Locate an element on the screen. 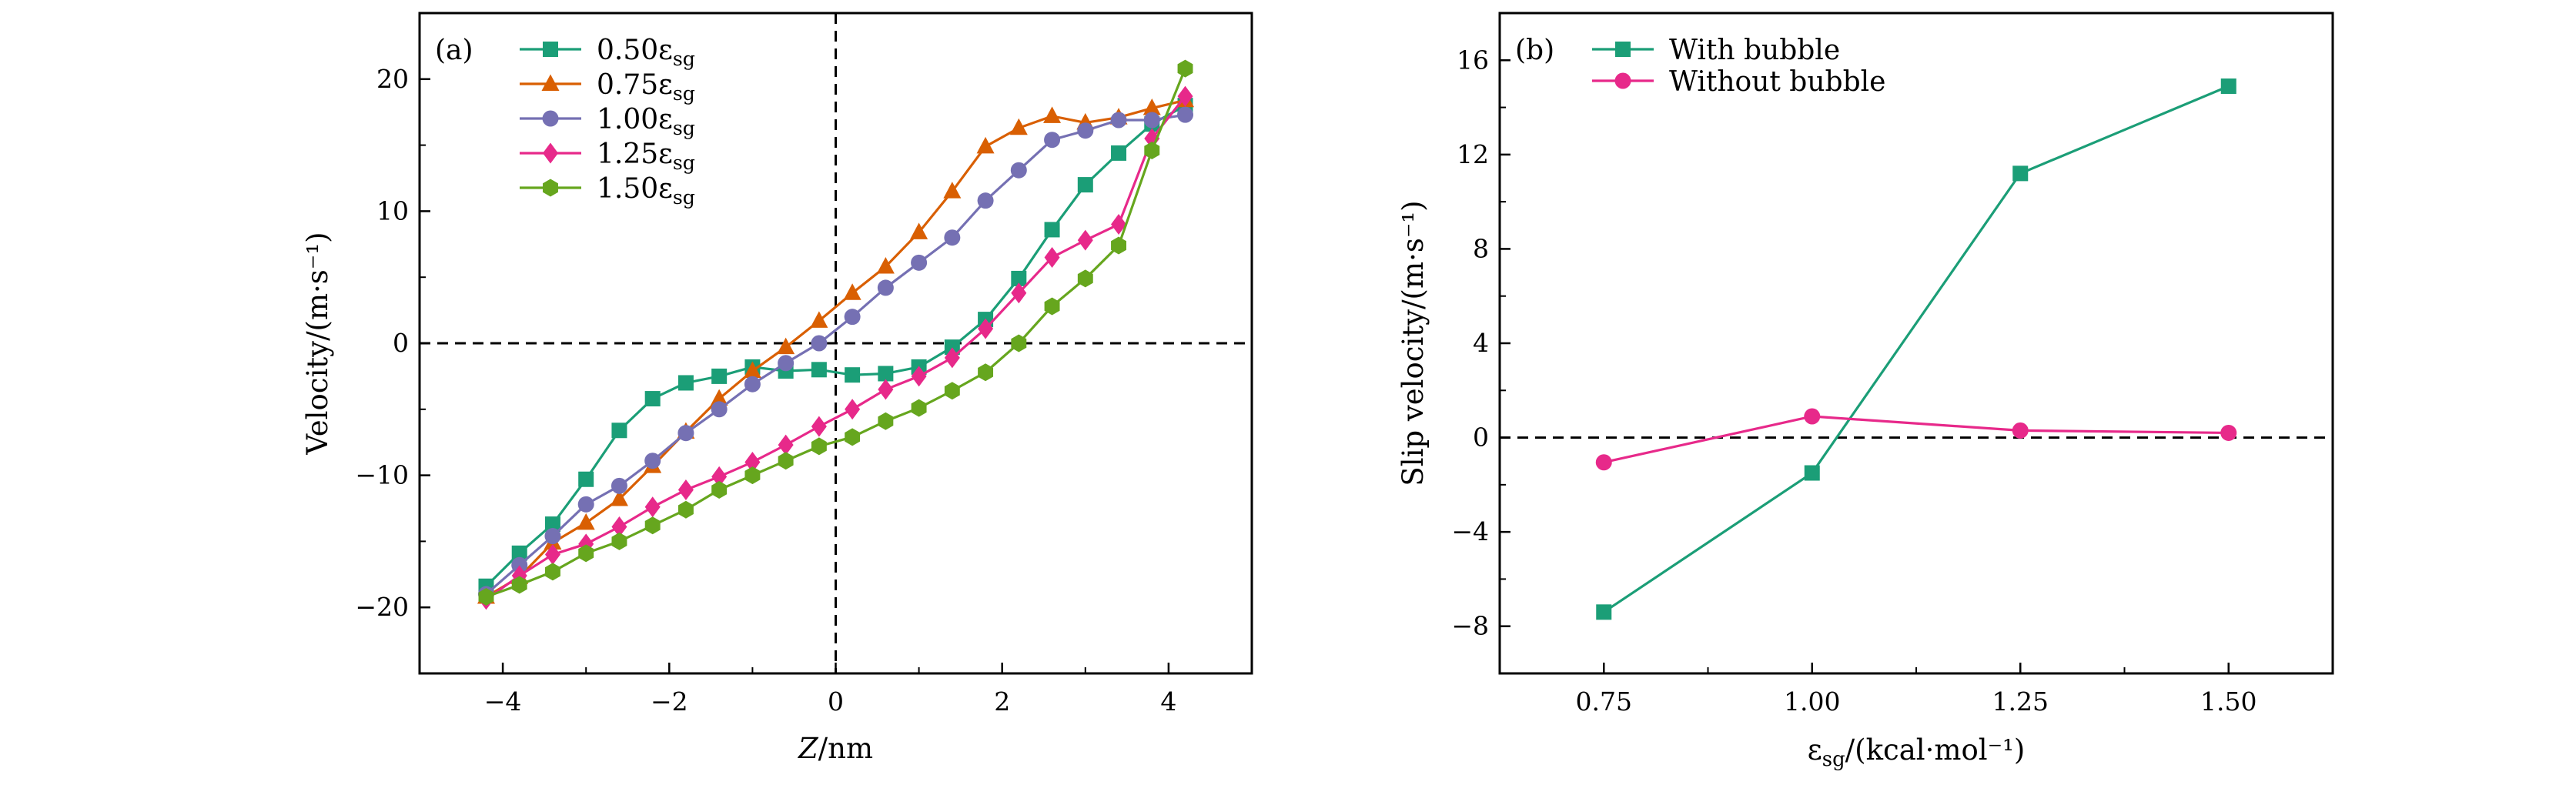  y-tick-label: −10 is located at coordinates (382, 475).